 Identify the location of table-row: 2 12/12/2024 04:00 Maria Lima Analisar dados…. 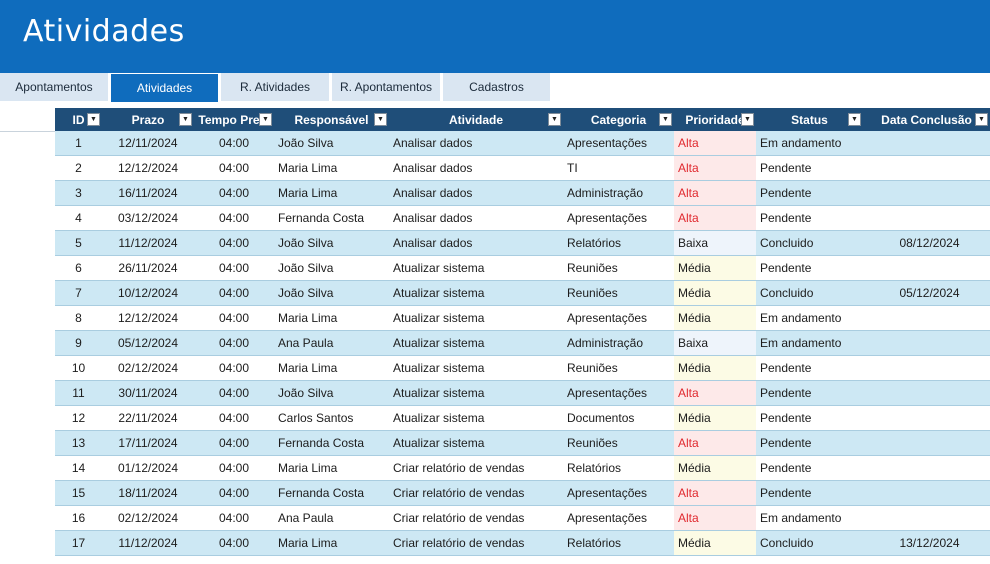
(522, 168).